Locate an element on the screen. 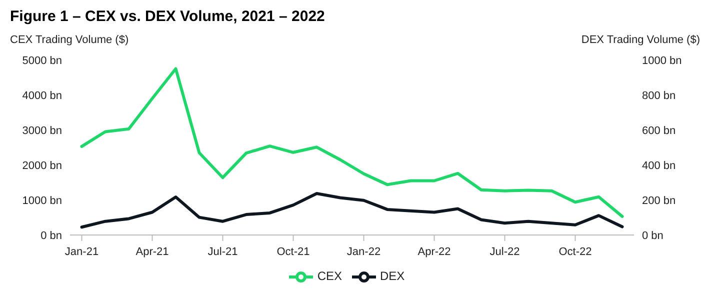 The image size is (714, 289). x-tick-label: Jul-21 is located at coordinates (223, 252).